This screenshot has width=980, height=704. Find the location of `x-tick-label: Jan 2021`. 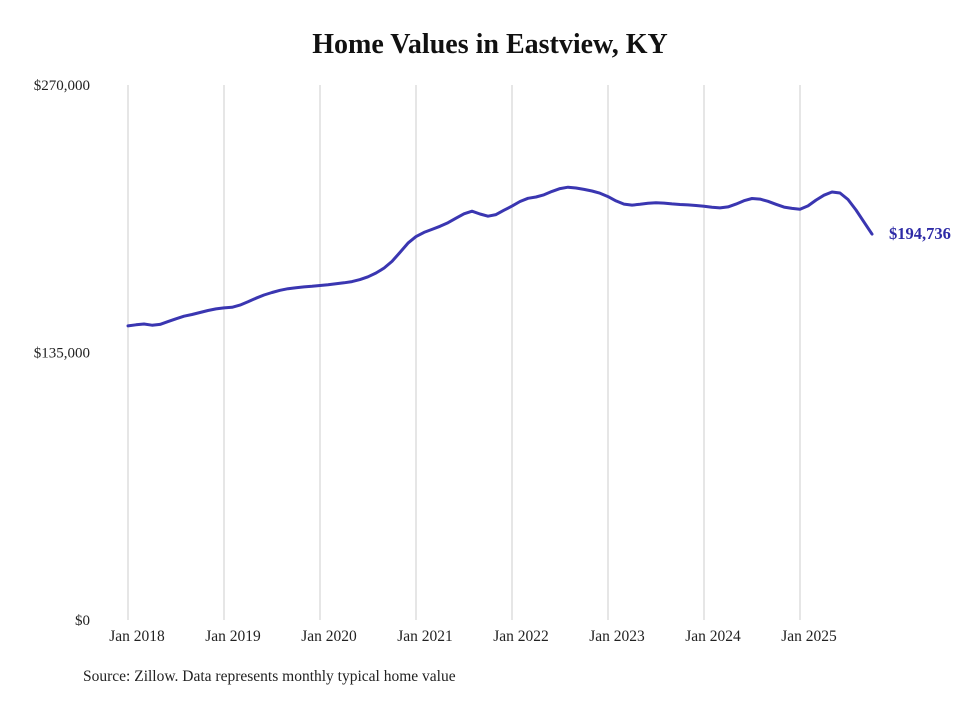

x-tick-label: Jan 2021 is located at coordinates (425, 636).